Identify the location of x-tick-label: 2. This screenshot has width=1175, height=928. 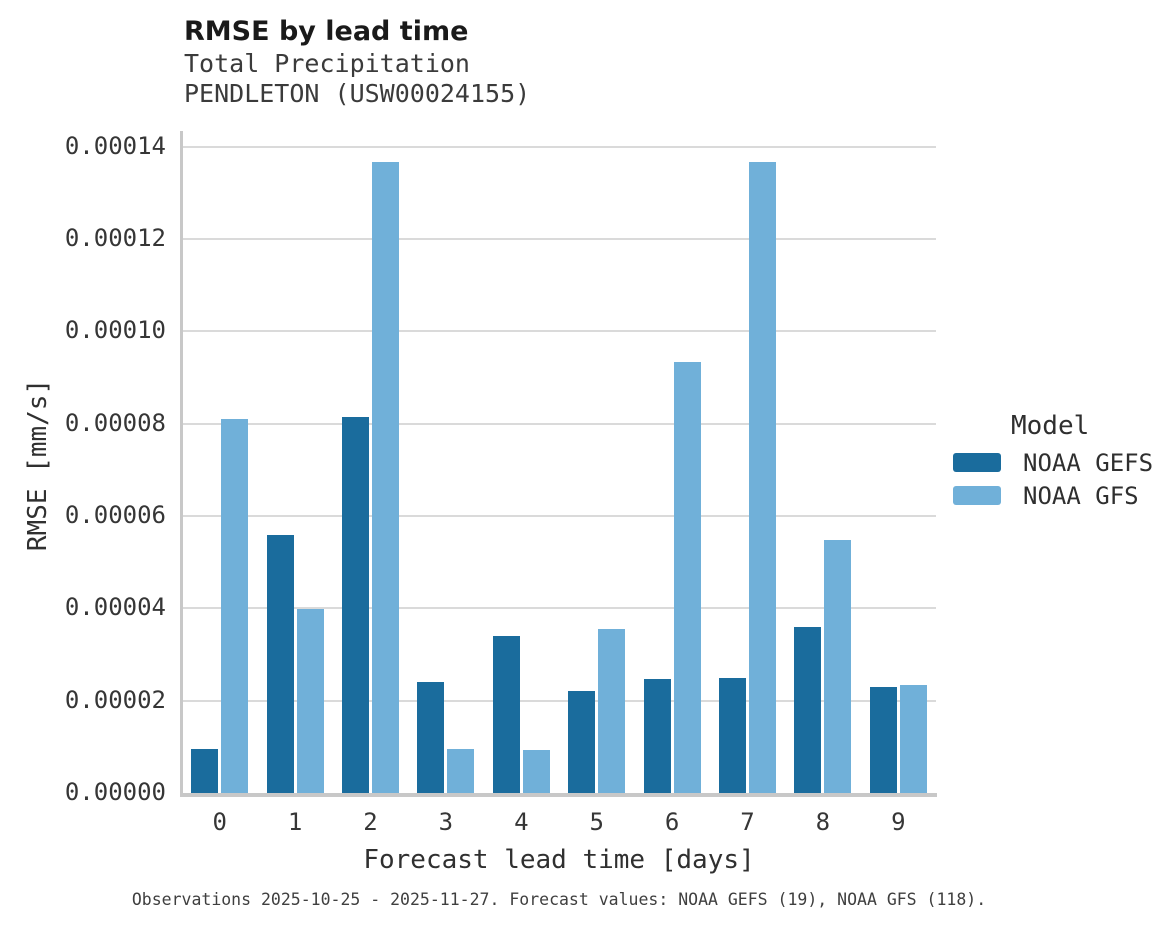
(370, 822).